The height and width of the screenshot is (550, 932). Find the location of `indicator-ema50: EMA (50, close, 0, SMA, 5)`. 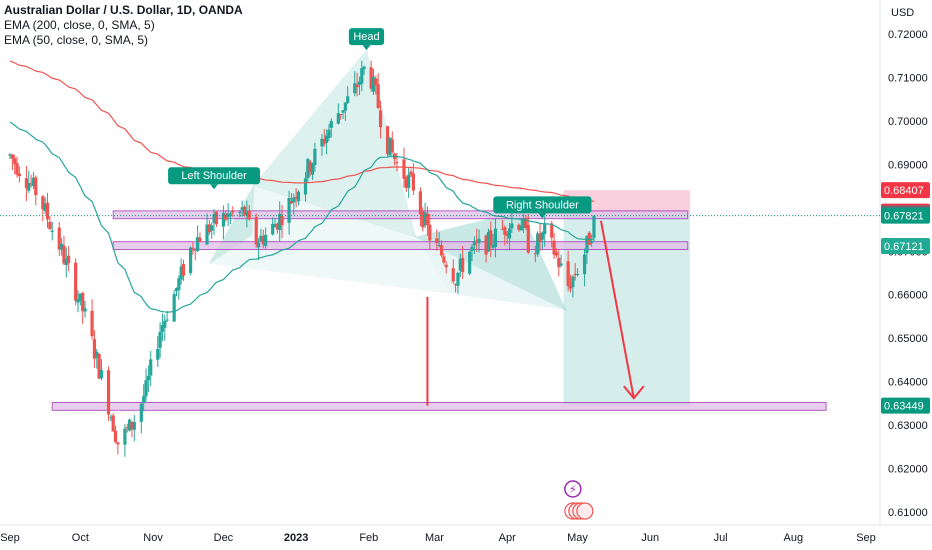

indicator-ema50: EMA (50, close, 0, SMA, 5) is located at coordinates (76, 40).